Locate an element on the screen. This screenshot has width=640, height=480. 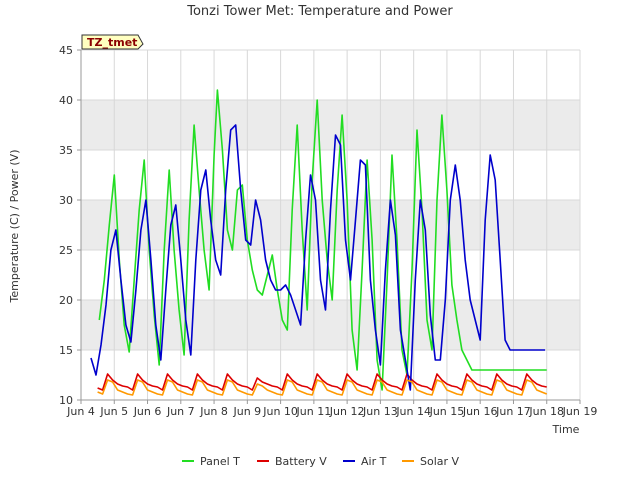
series-line-battery-v is located at coordinates (322, 382).